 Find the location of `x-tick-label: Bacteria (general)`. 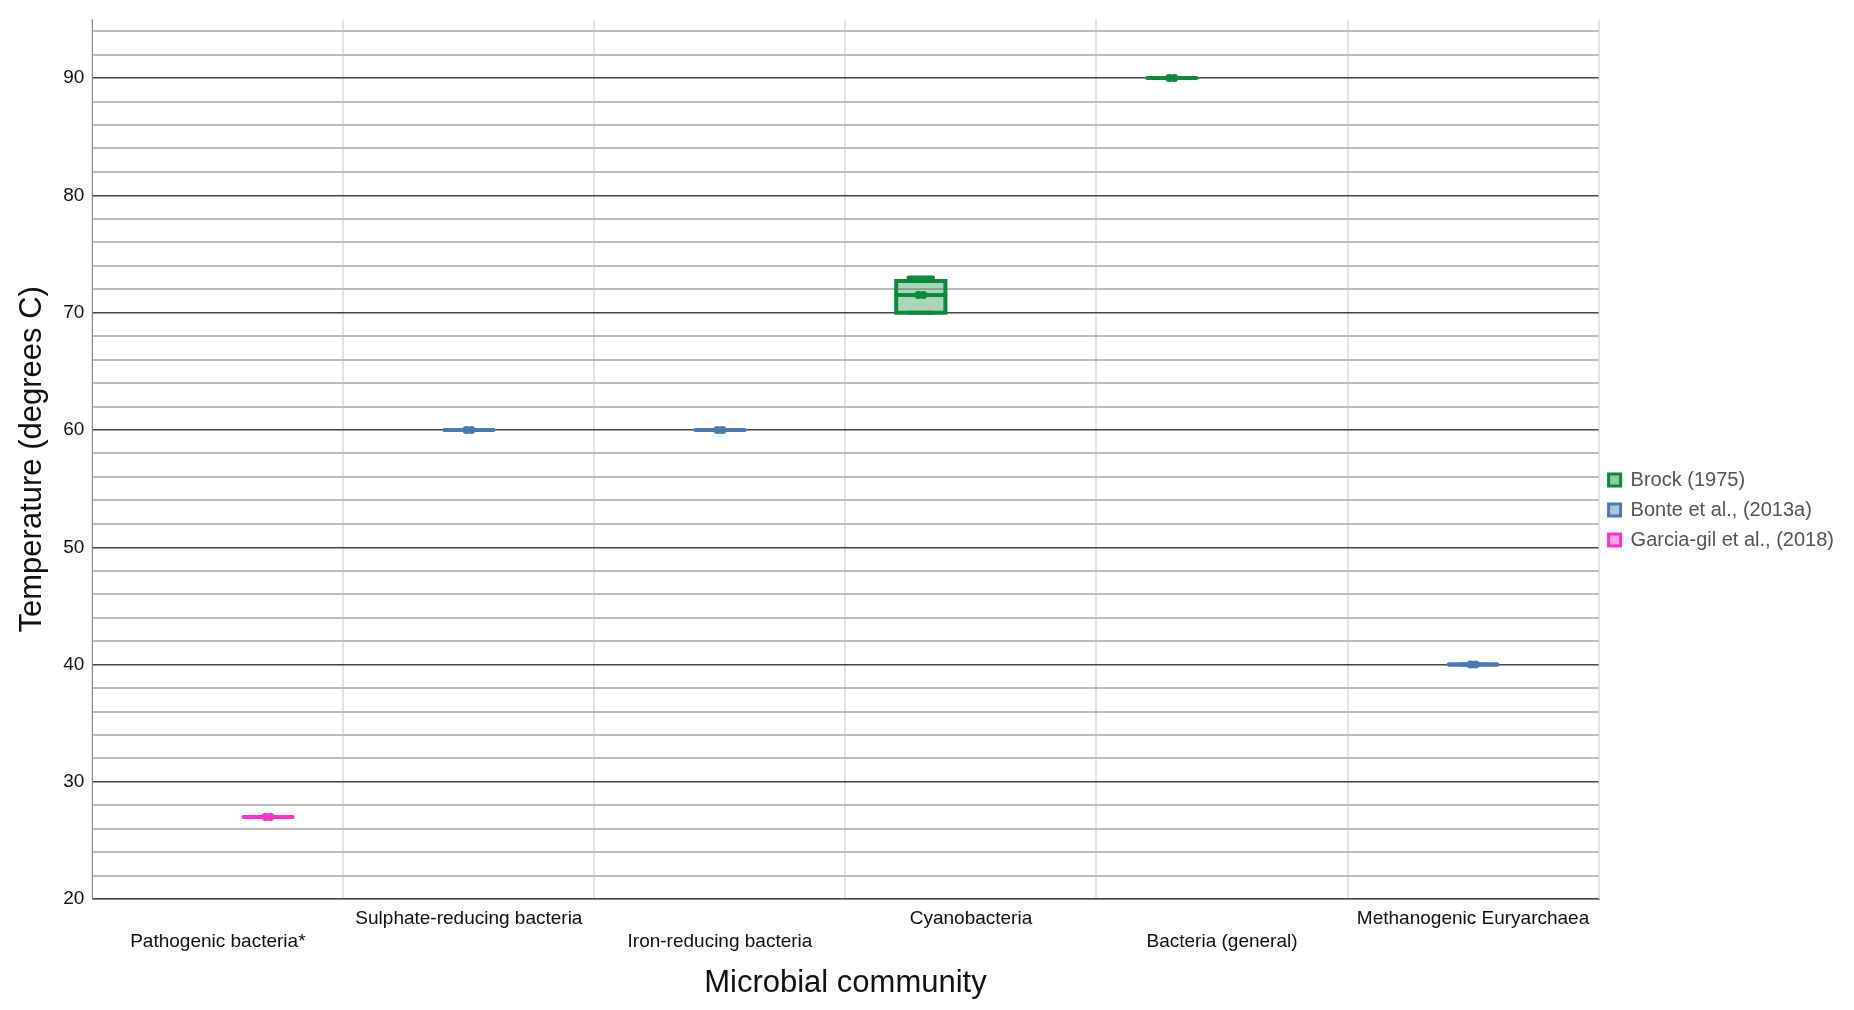

x-tick-label: Bacteria (general) is located at coordinates (1222, 940).